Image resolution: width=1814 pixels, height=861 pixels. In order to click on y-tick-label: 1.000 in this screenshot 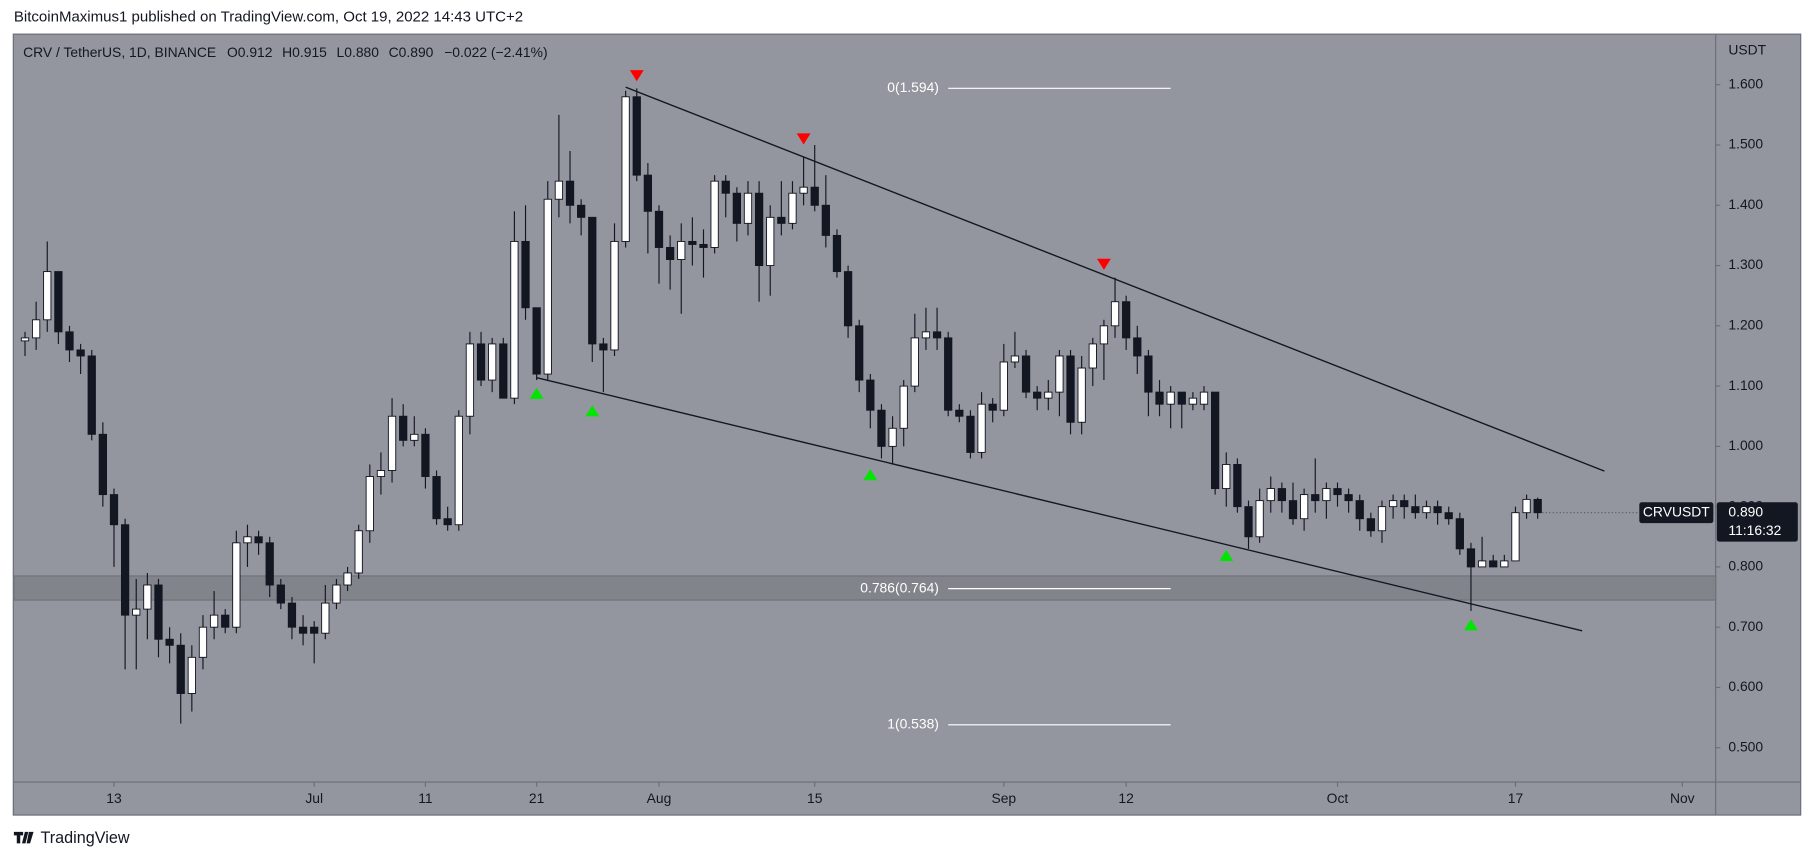, I will do `click(1745, 445)`.